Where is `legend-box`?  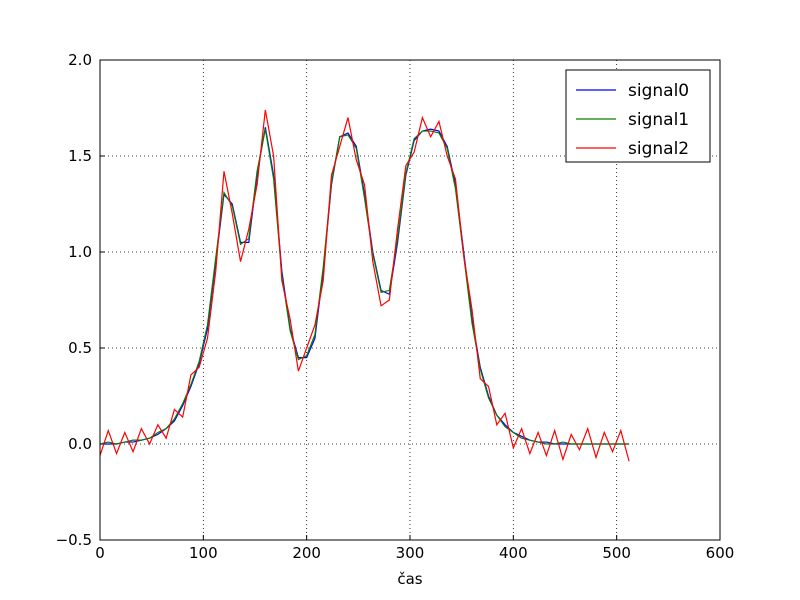
legend-box is located at coordinates (638, 116).